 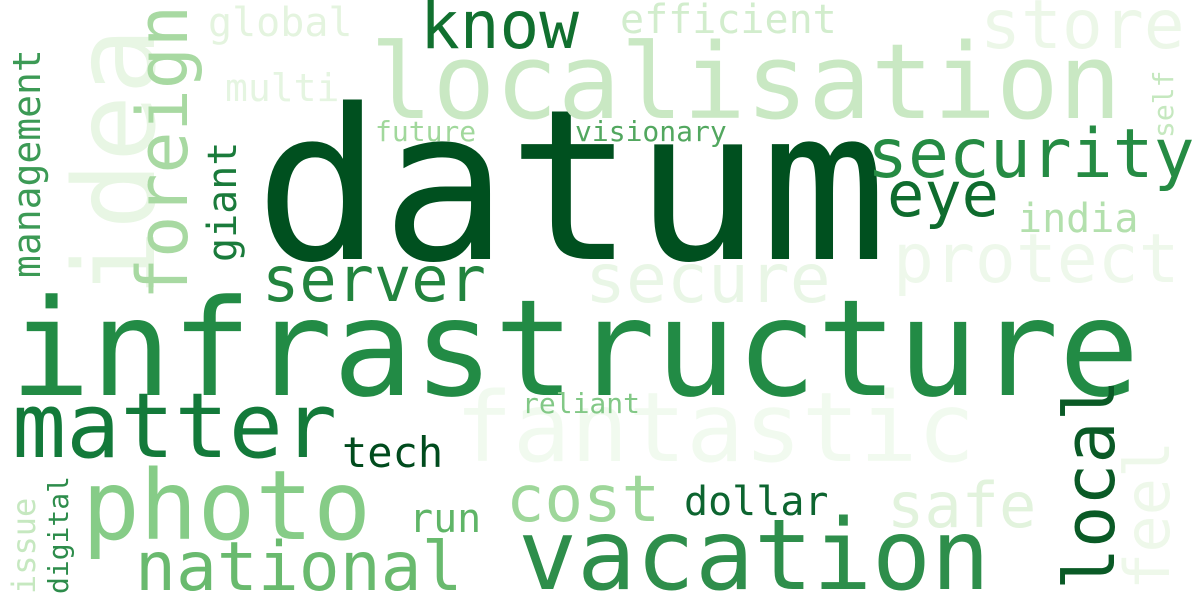 What do you see at coordinates (175, 426) in the screenshot?
I see `word-matter: matter` at bounding box center [175, 426].